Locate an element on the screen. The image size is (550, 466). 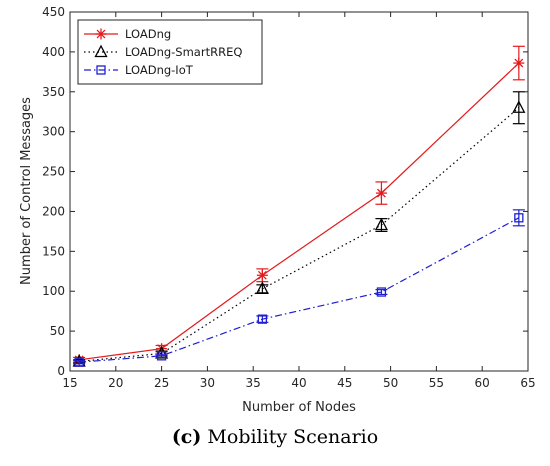
x-tick-label: 40 is located at coordinates (298, 383).